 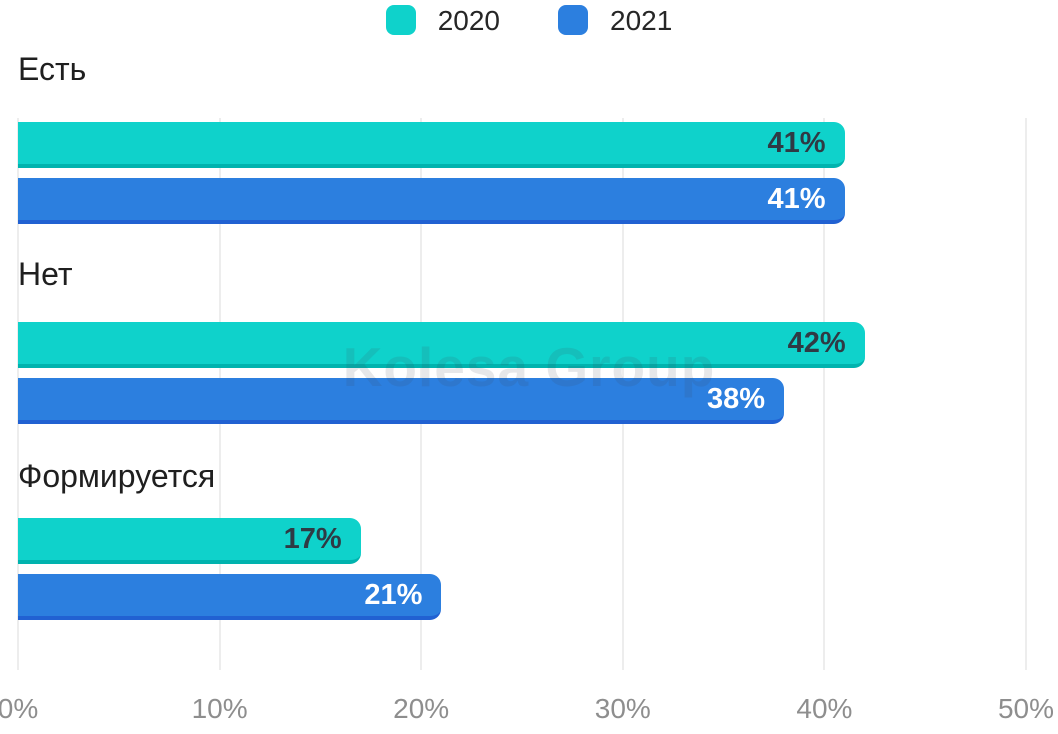 I want to click on bar-value-label: 17%, so click(x=312, y=539).